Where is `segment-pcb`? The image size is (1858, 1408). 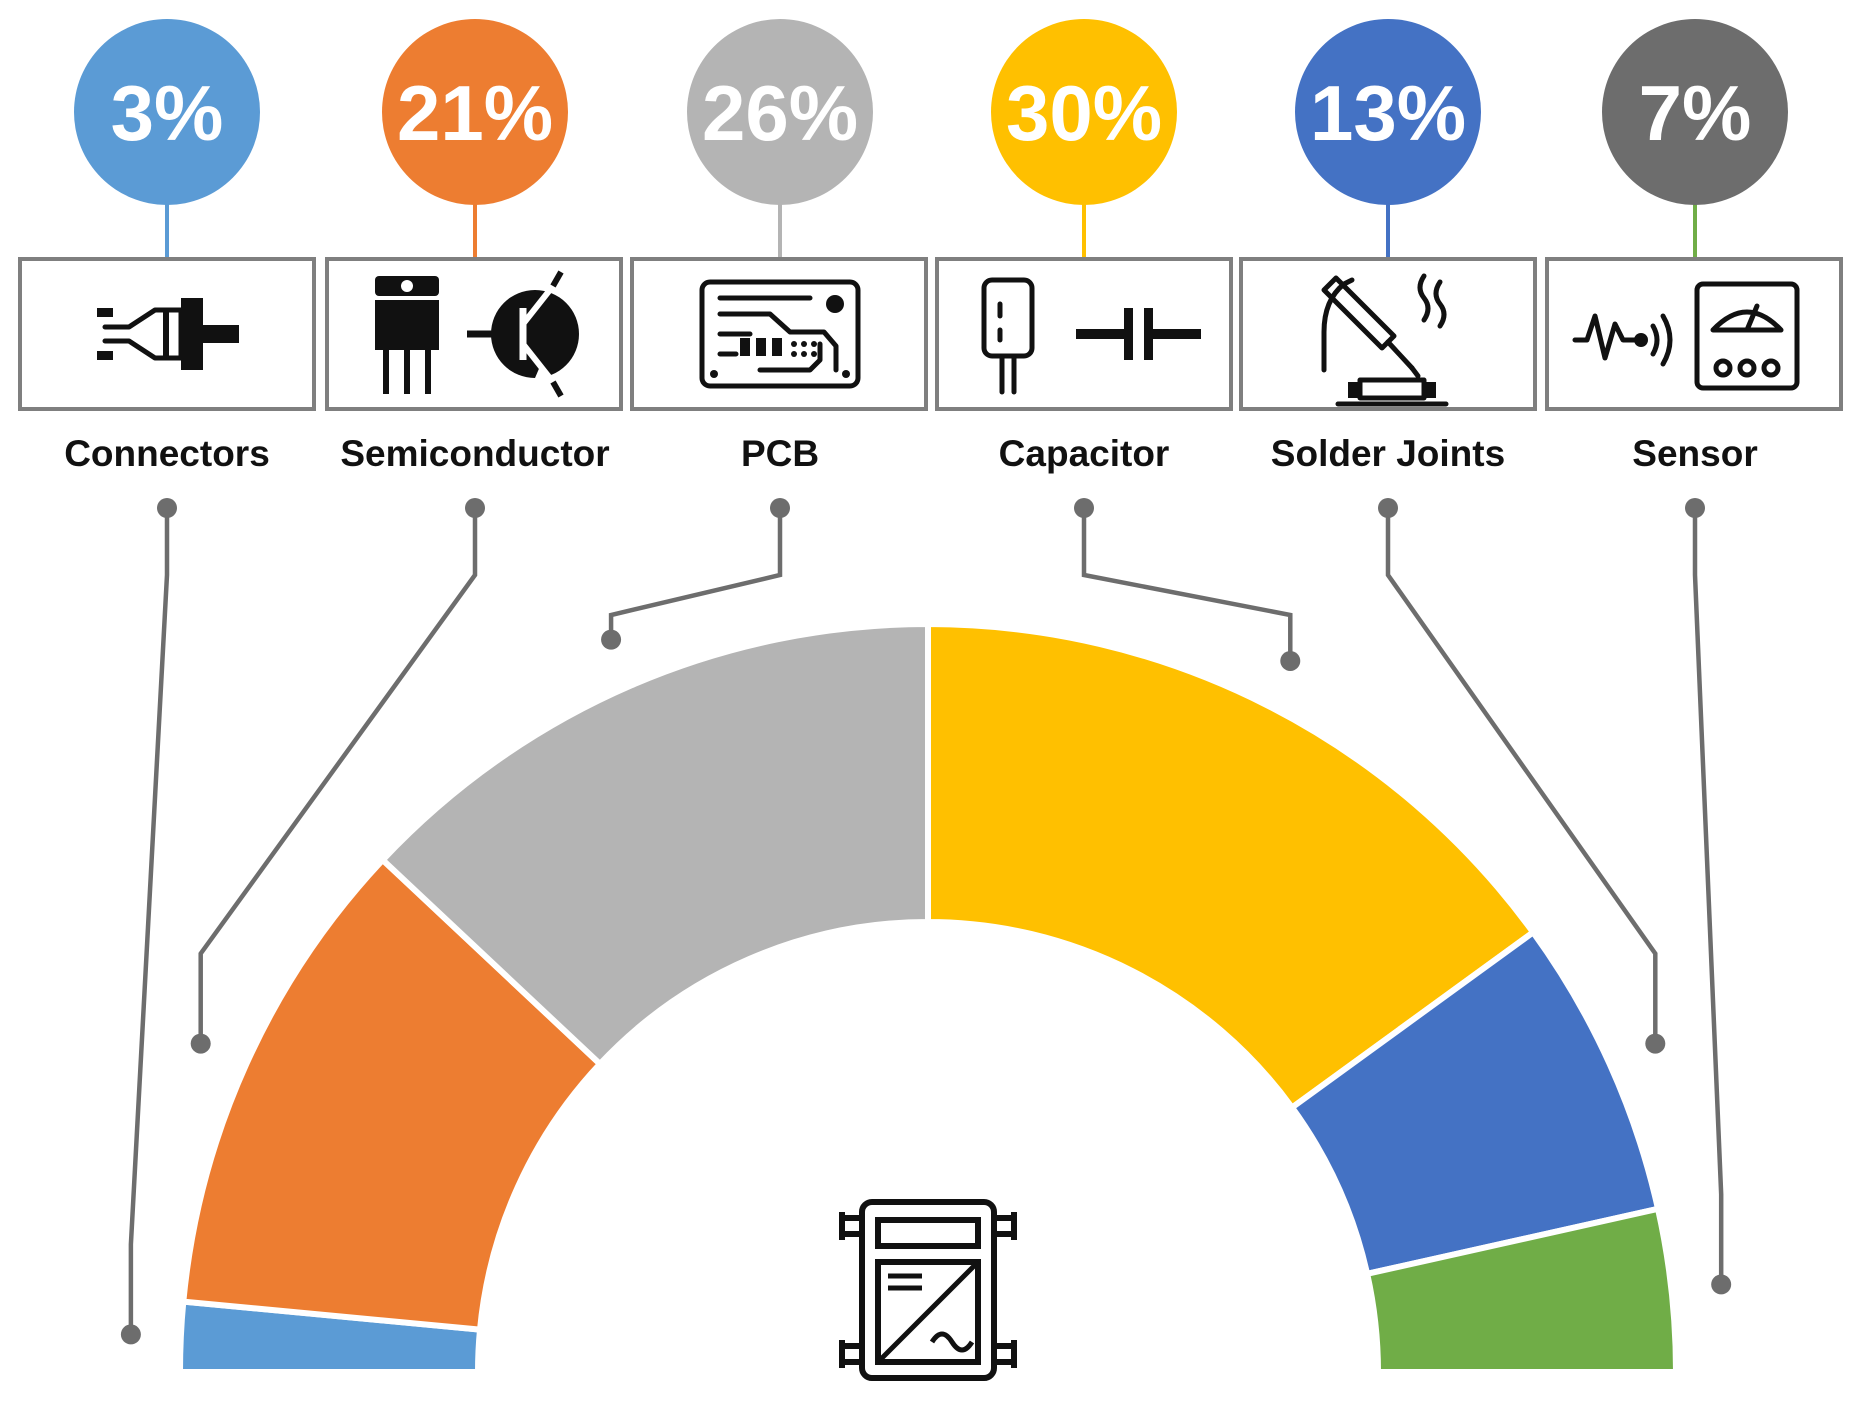
segment-pcb is located at coordinates (654, 844).